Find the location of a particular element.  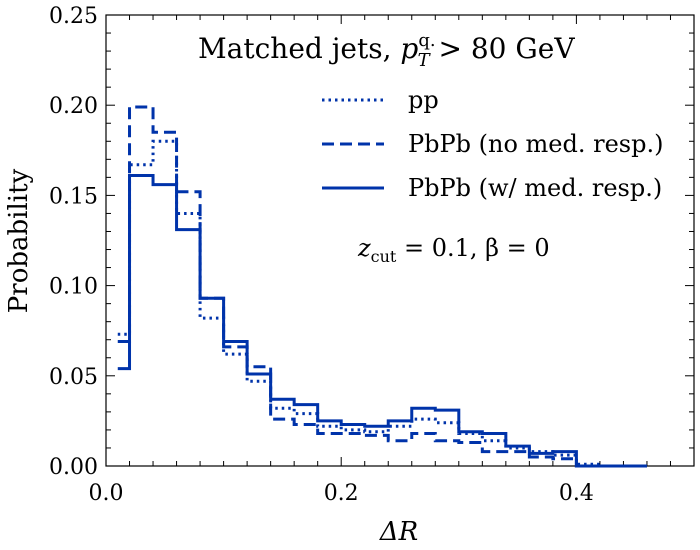

y-tick-label: 0.10 is located at coordinates (73, 287).